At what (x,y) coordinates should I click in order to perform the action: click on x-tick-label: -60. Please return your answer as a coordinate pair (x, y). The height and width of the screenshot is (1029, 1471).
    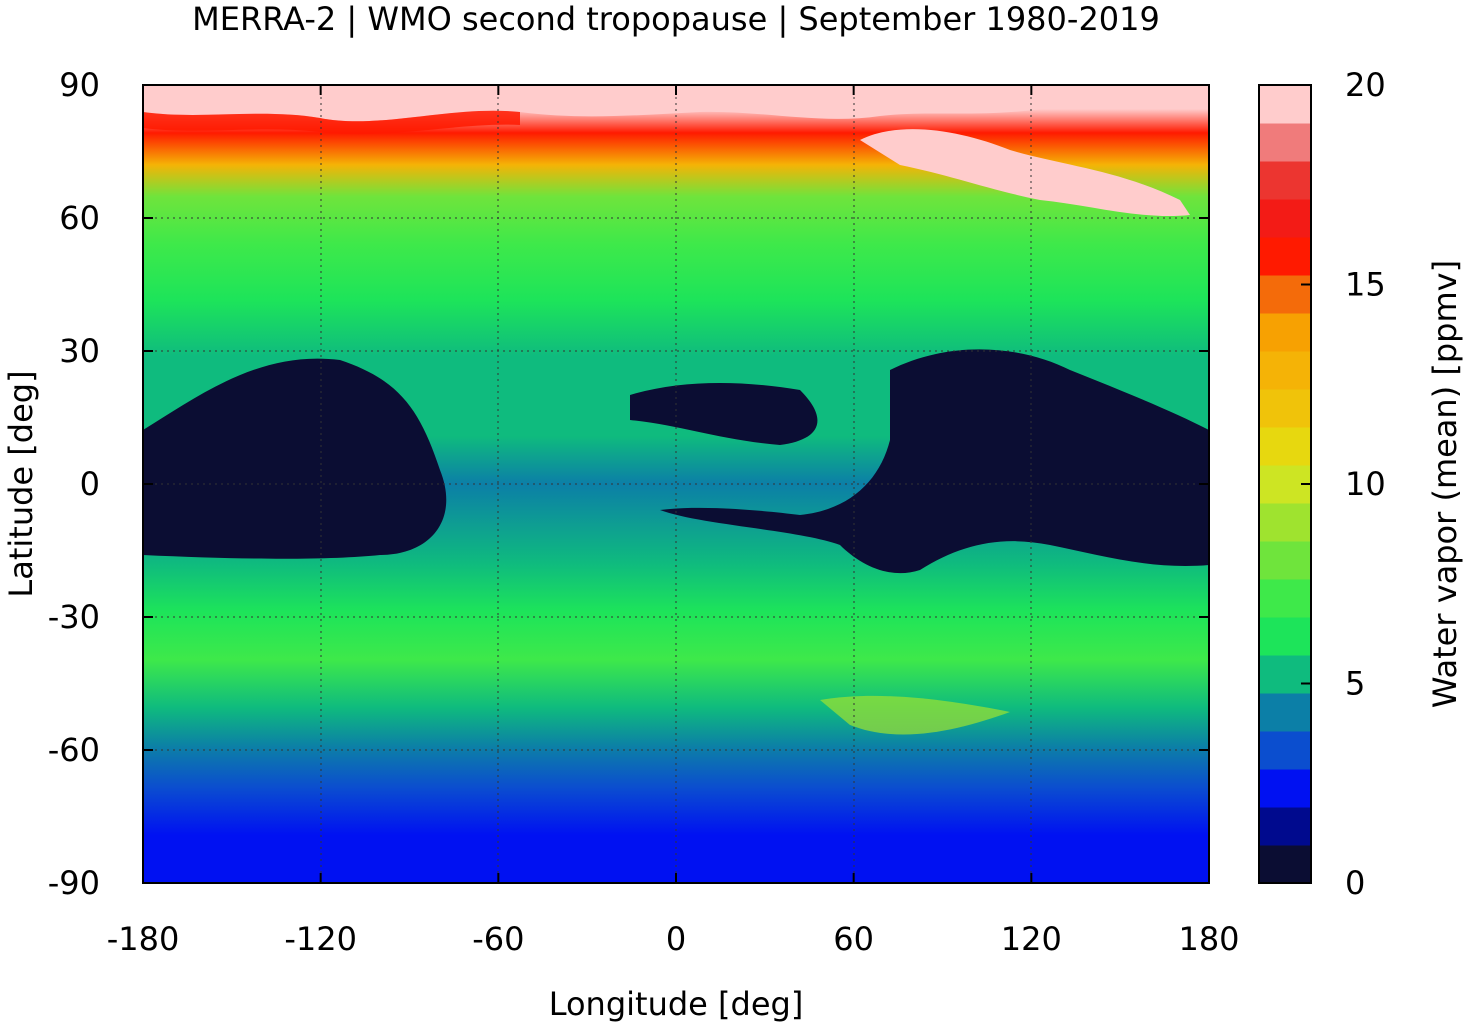
    Looking at the image, I should click on (498, 939).